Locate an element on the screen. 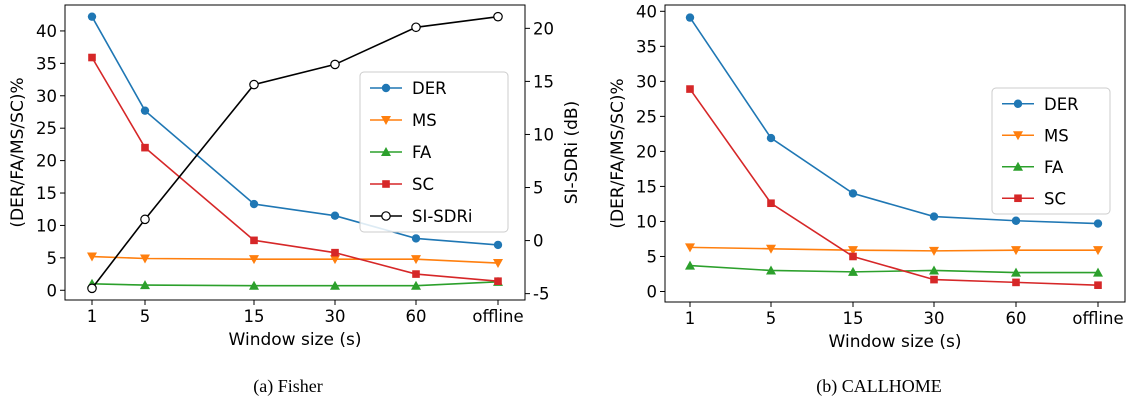  y-tick-label: 5 is located at coordinates (52, 258).